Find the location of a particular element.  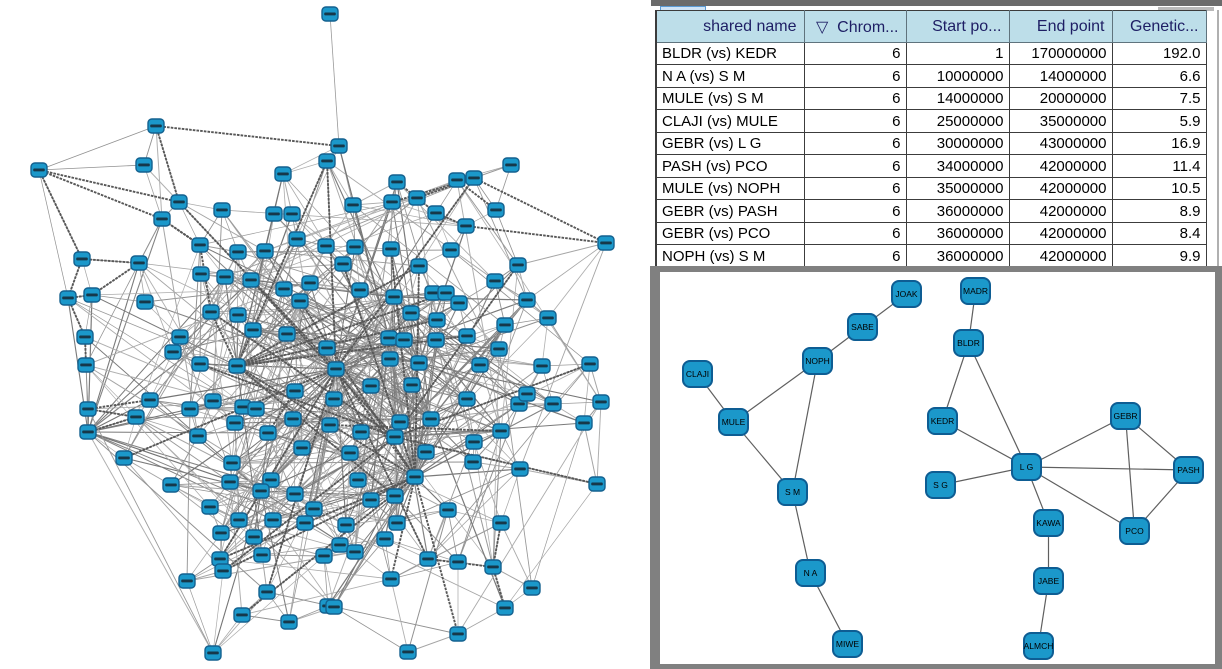

svg-text: MADR is located at coordinates (975, 291).